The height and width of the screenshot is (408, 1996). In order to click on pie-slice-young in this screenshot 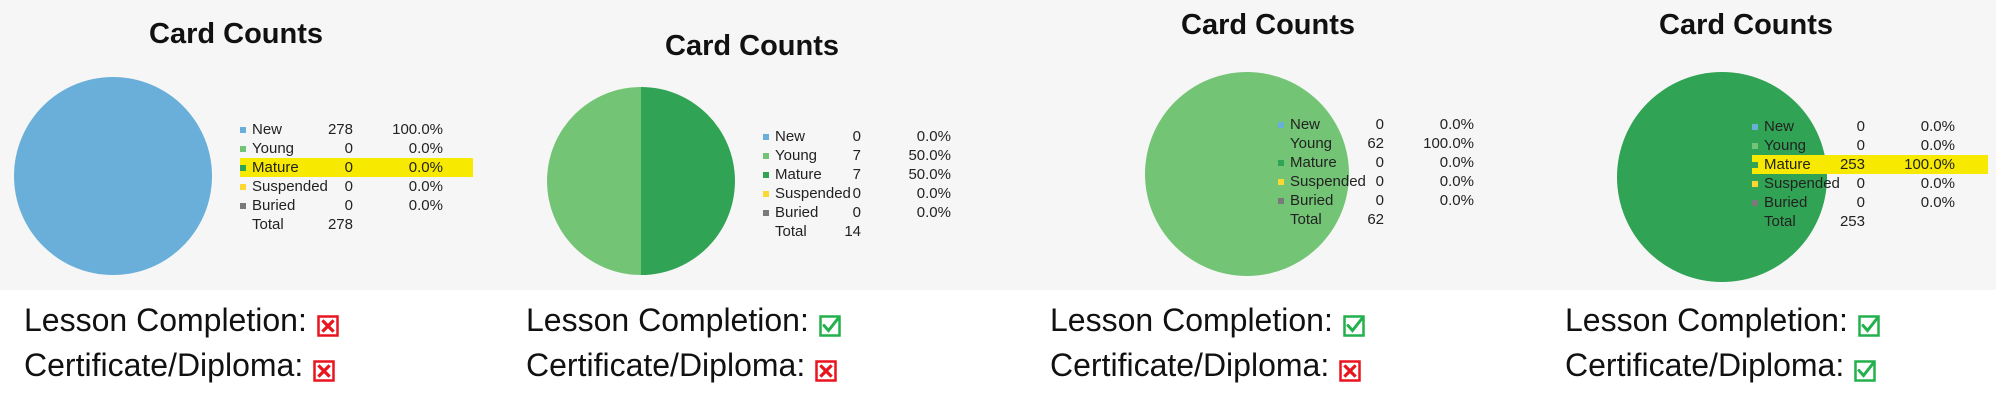, I will do `click(594, 181)`.